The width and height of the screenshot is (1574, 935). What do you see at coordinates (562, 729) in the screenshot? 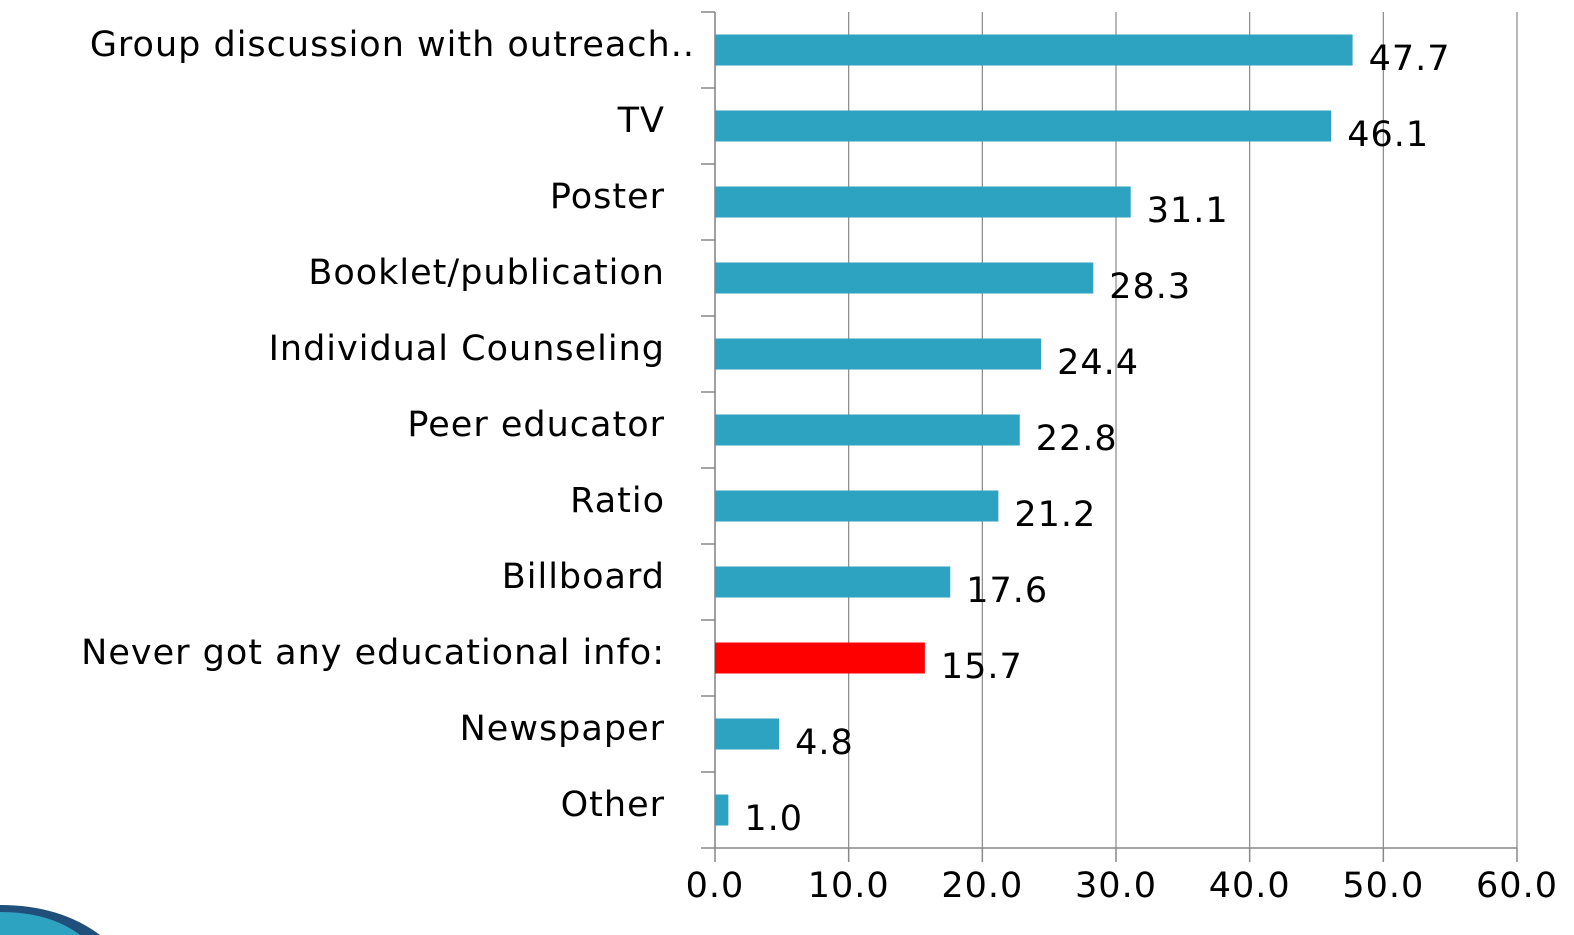
I see `y-tick-label: Newspaper` at bounding box center [562, 729].